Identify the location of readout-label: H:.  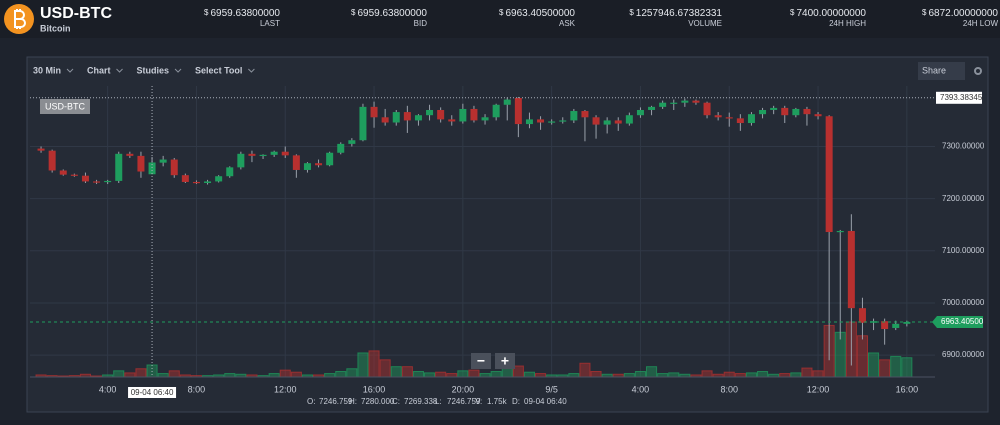
(353, 401).